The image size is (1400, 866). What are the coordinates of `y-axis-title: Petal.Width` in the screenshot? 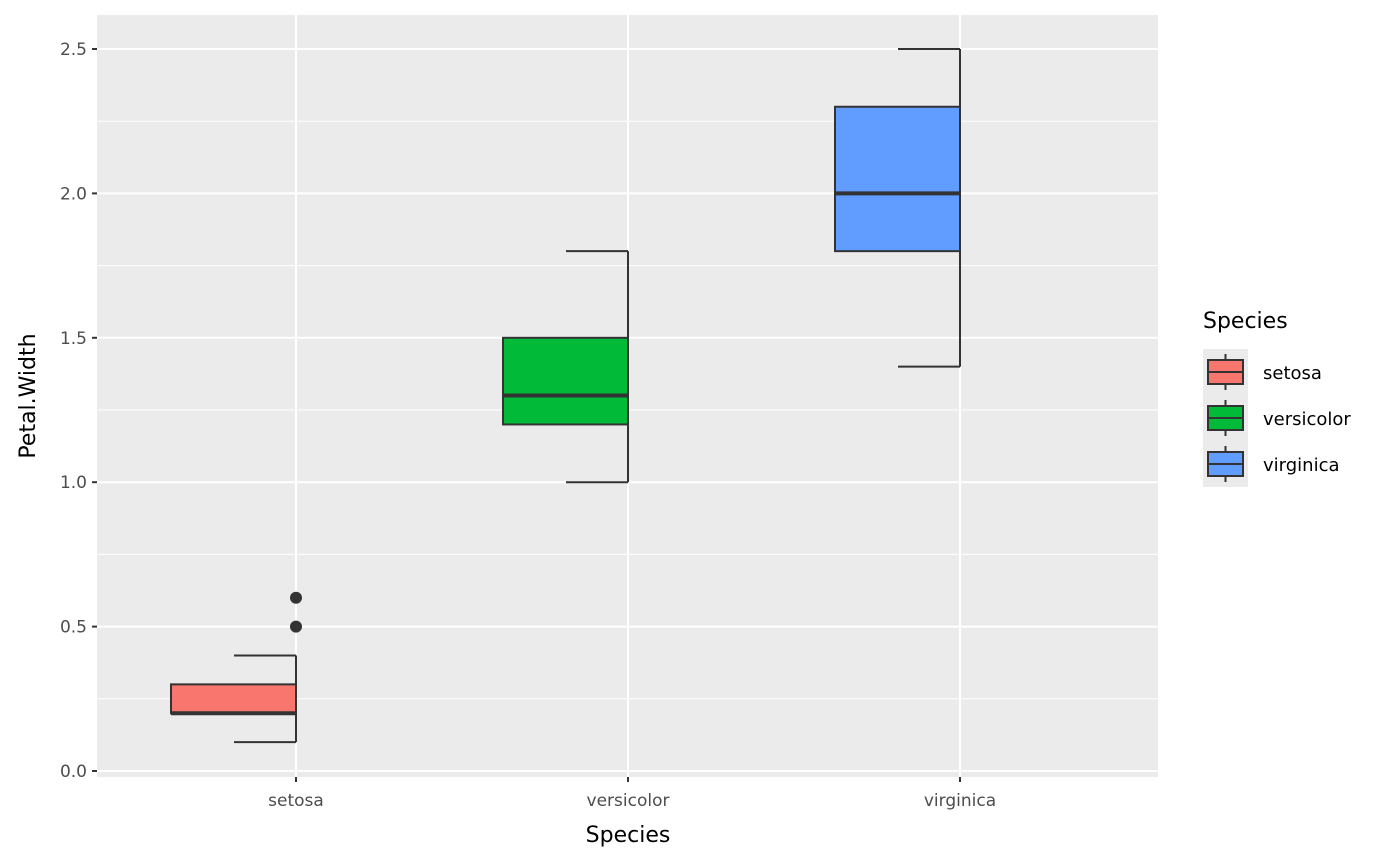 It's located at (28, 395).